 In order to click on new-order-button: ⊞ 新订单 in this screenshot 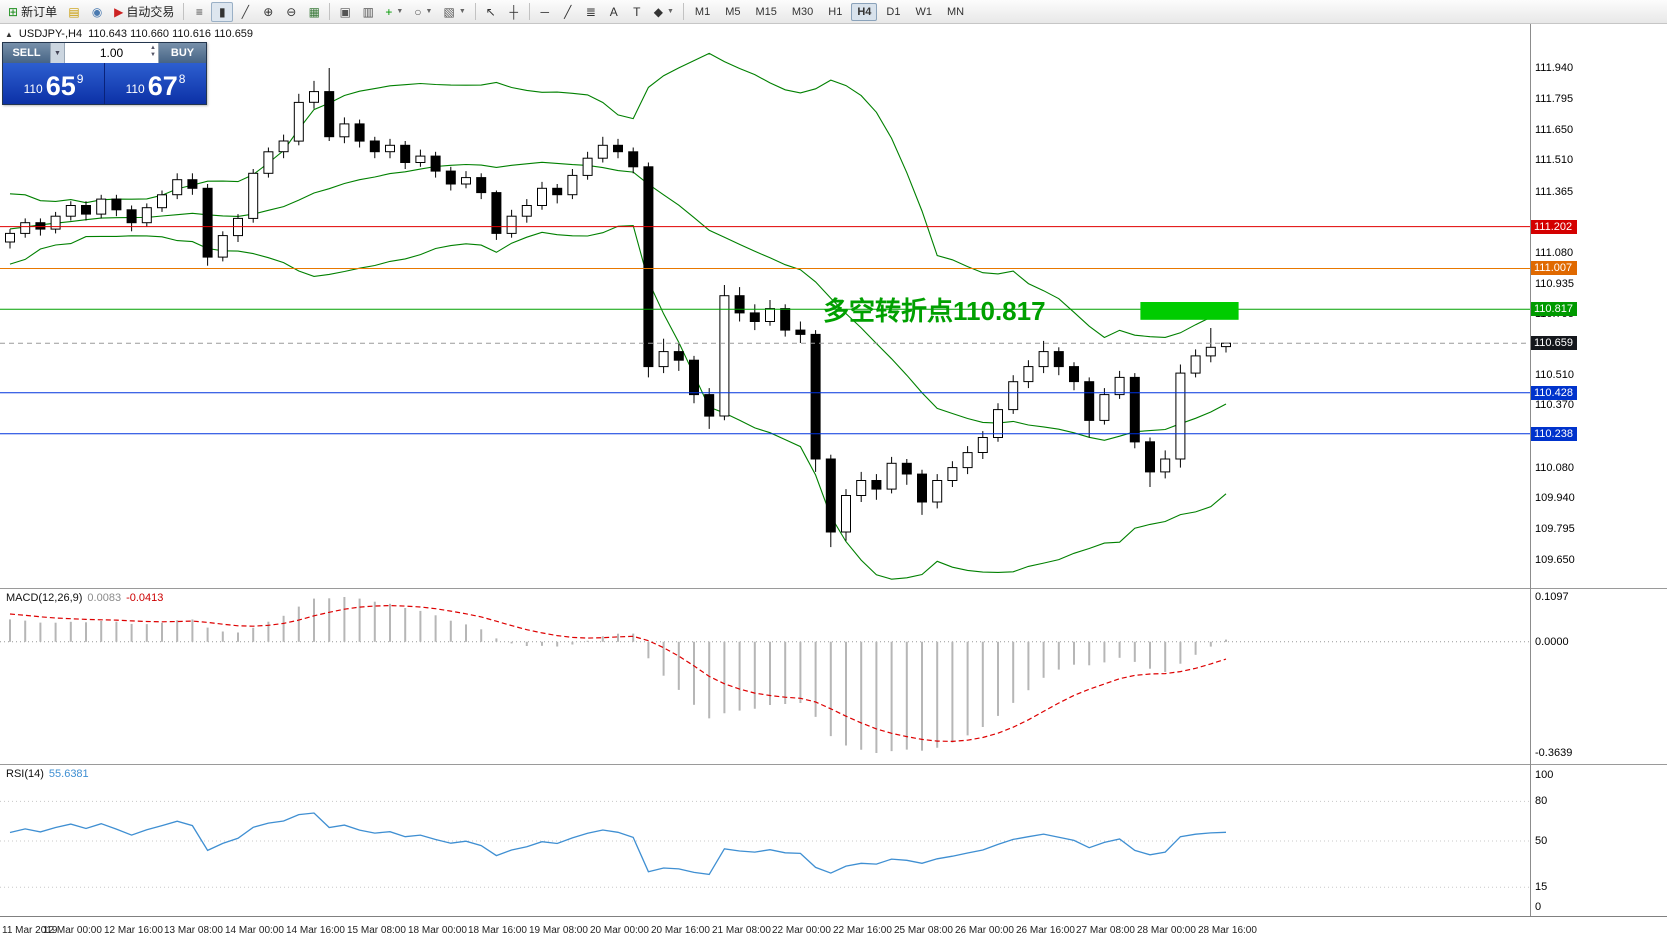, I will do `click(32, 12)`.